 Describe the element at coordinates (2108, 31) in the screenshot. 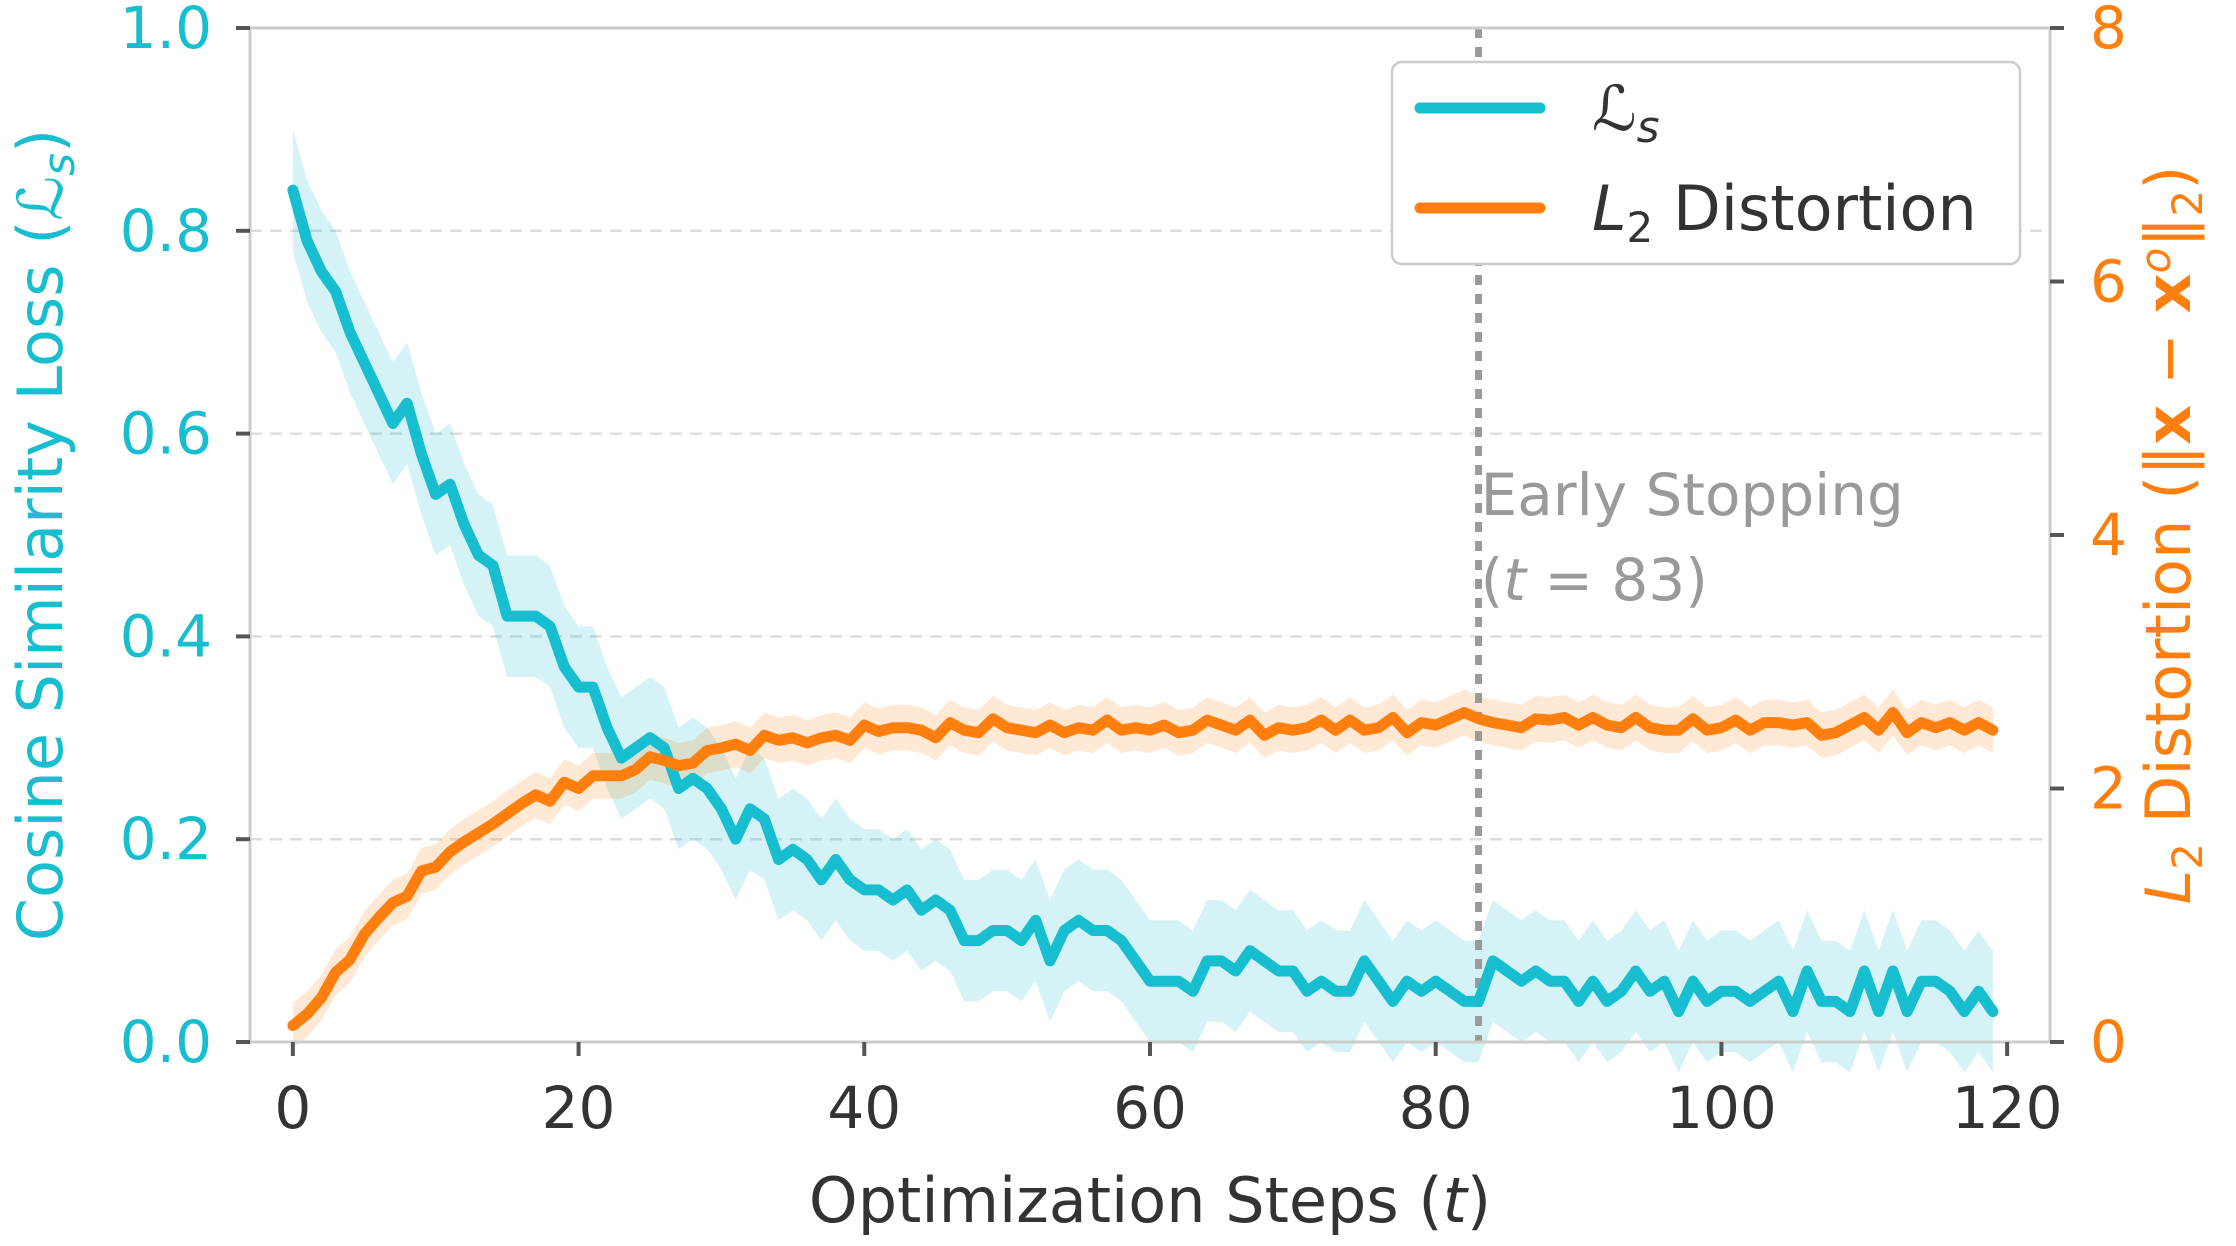

I see `right-y-tick-label: 8` at that location.